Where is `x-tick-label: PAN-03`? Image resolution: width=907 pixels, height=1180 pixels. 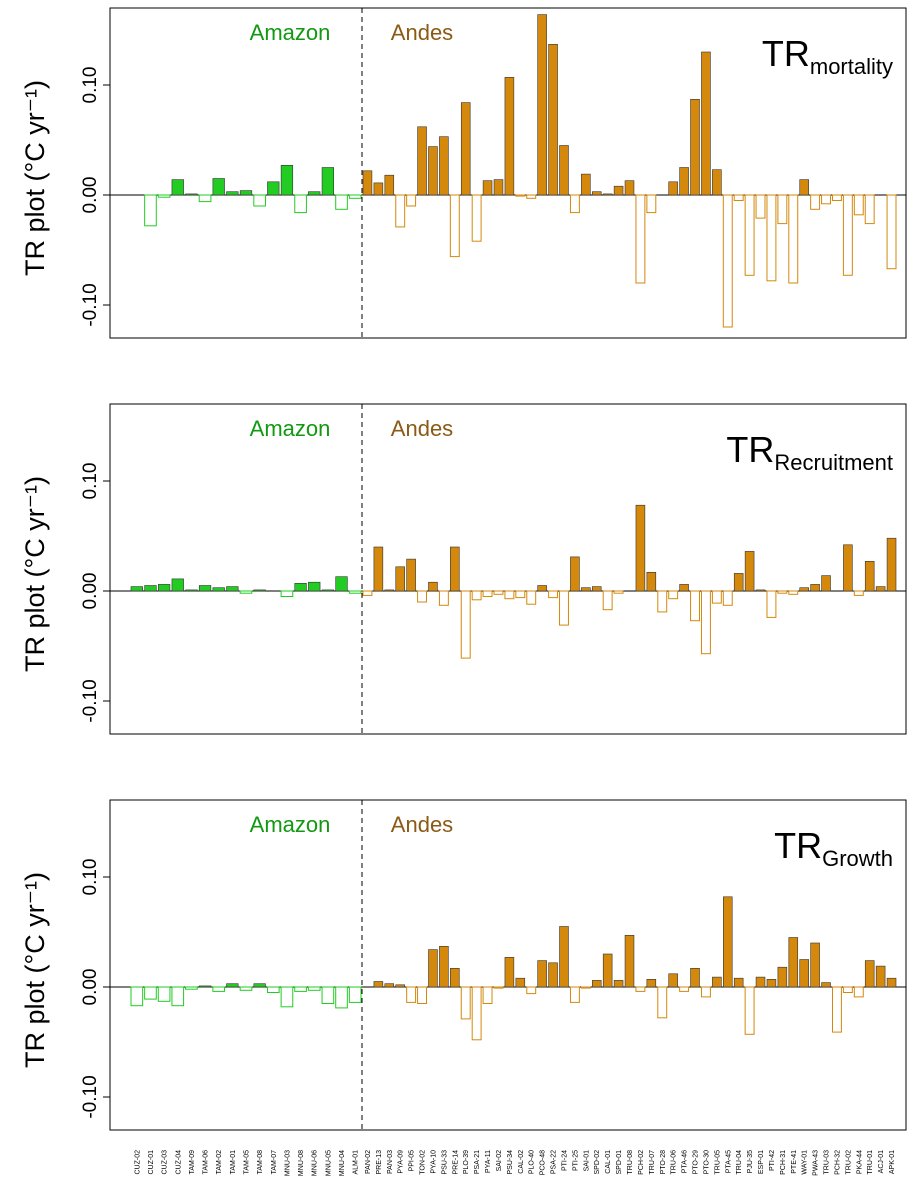
x-tick-label: PAN-03 is located at coordinates (390, 1162).